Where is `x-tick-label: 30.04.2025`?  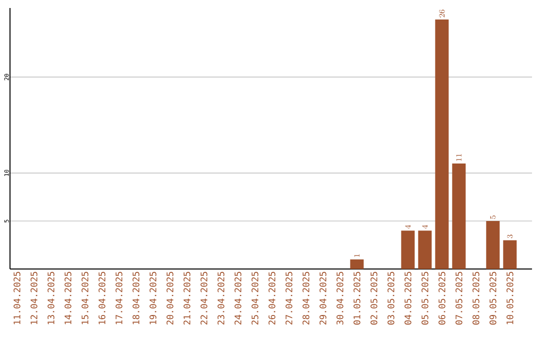
x-tick-label: 30.04.2025 is located at coordinates (340, 298).